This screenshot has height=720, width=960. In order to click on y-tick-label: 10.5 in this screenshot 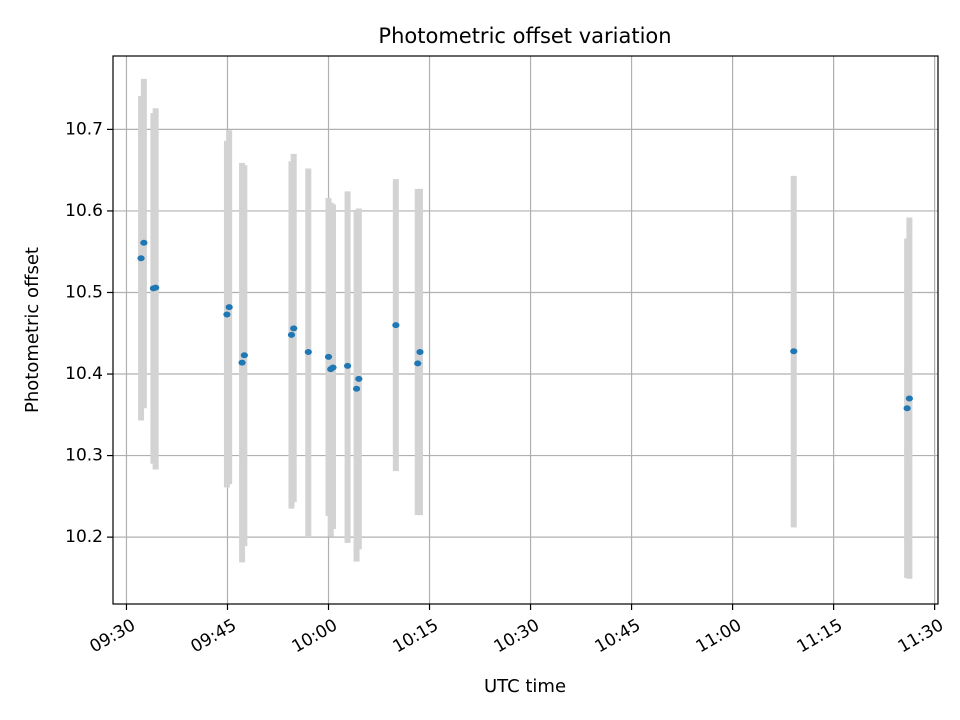, I will do `click(84, 292)`.